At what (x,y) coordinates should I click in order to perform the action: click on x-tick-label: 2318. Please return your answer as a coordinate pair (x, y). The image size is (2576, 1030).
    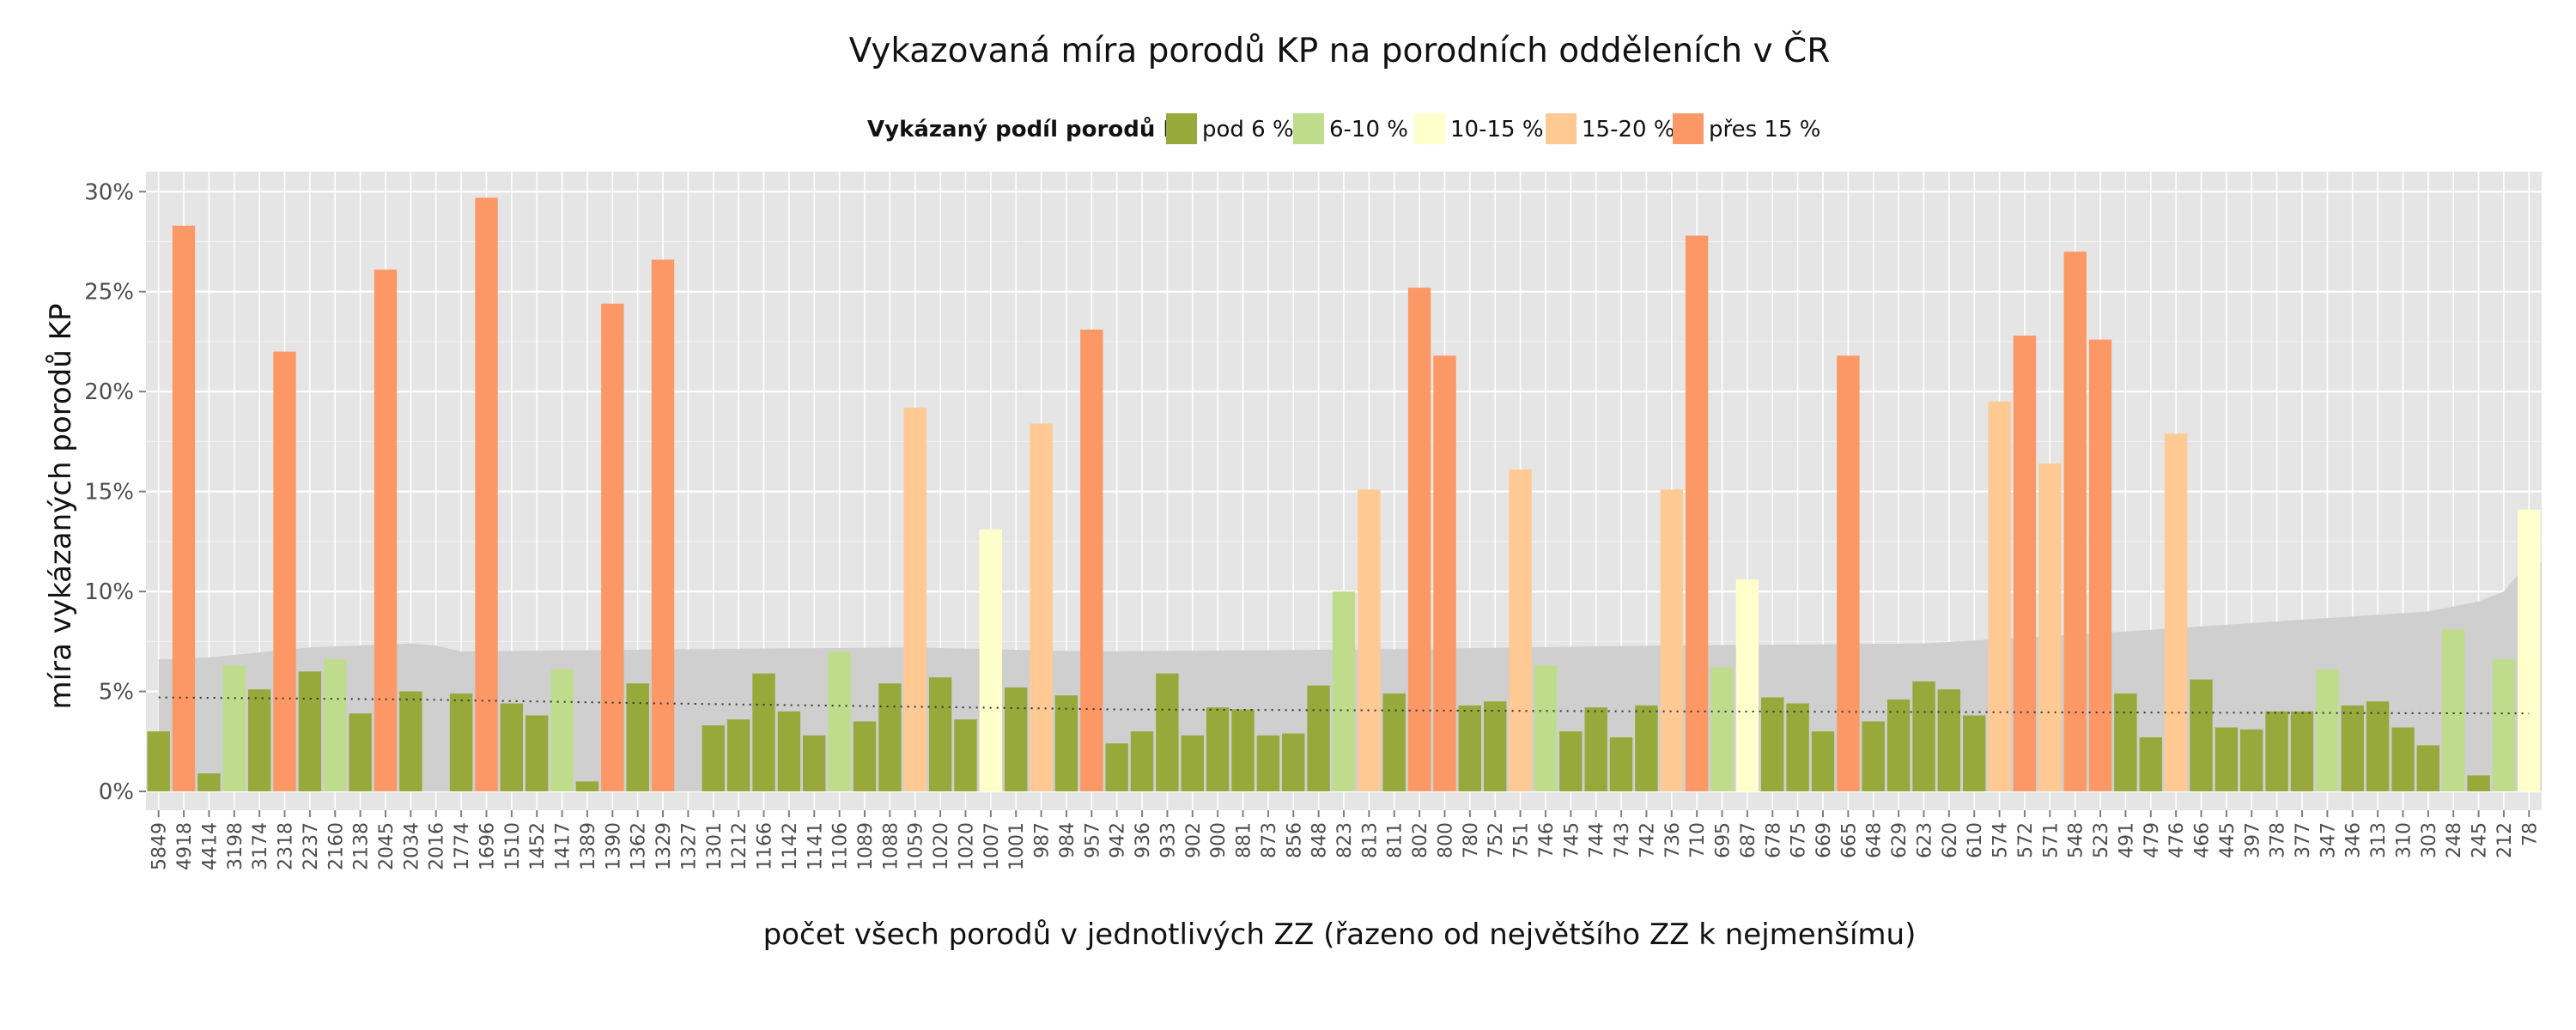
    Looking at the image, I should click on (286, 846).